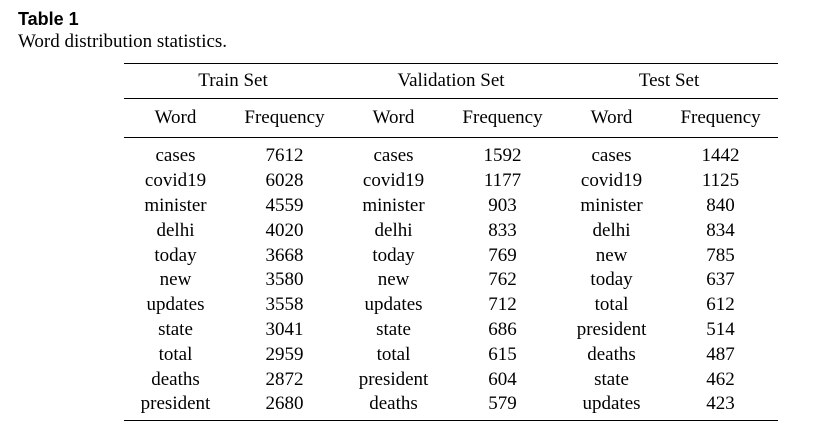 This screenshot has width=833, height=442. I want to click on table-caption: Table 1 Word distribution statistics., so click(122, 31).